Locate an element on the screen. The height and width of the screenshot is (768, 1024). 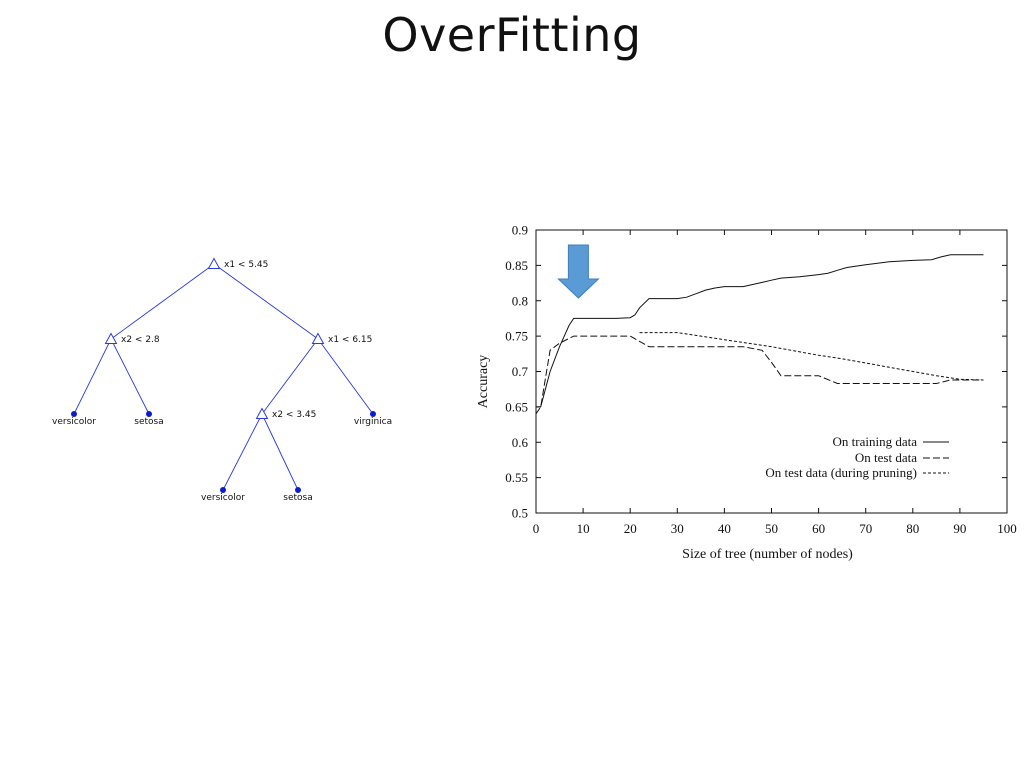
leaf-node-label-rl-right: setosa is located at coordinates (297, 498).